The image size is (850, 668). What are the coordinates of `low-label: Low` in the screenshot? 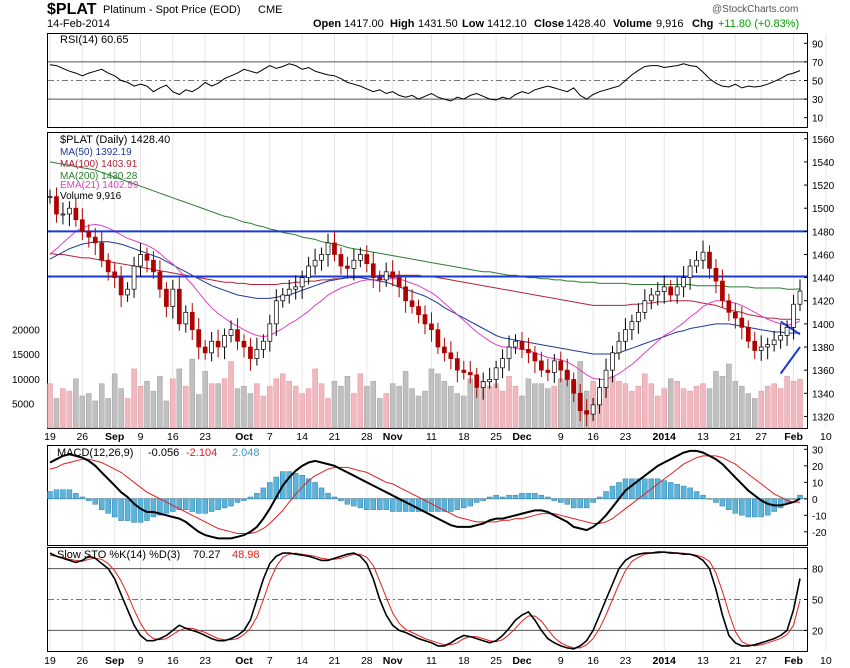 It's located at (473, 24).